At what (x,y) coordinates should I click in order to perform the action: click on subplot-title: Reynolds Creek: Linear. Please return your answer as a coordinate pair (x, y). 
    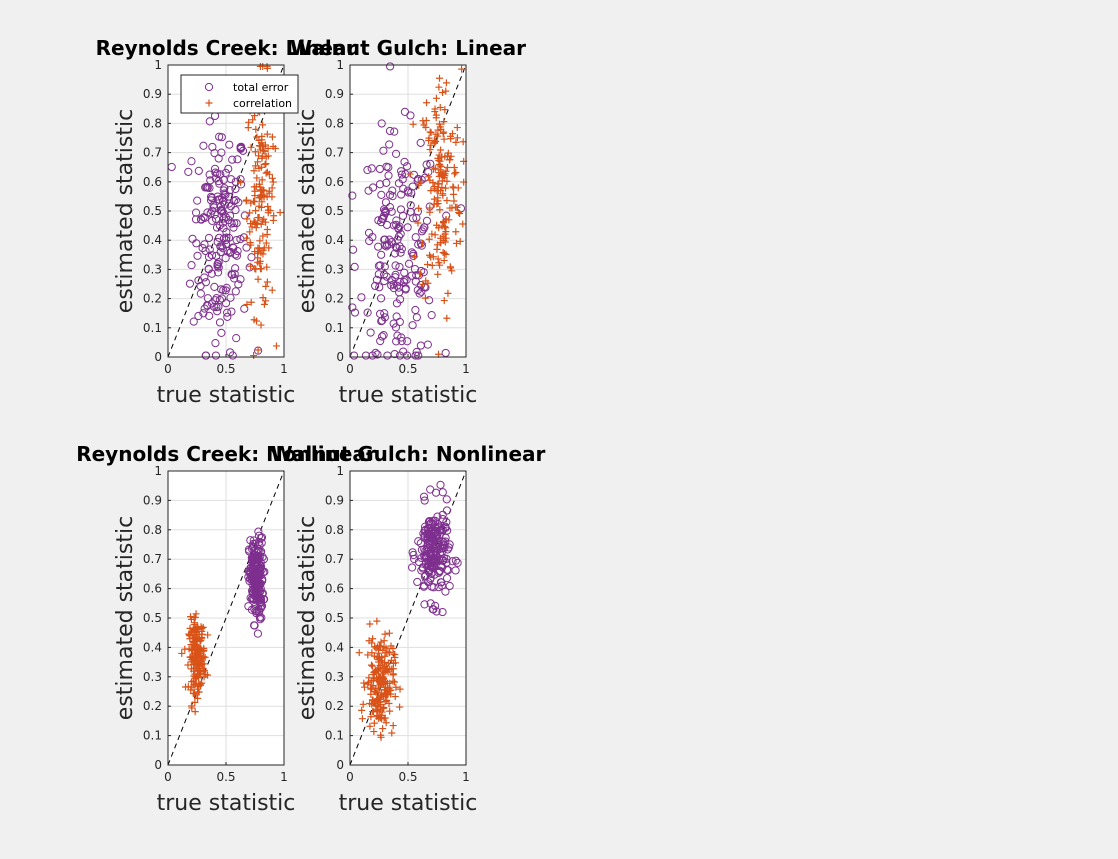
    Looking at the image, I should click on (226, 48).